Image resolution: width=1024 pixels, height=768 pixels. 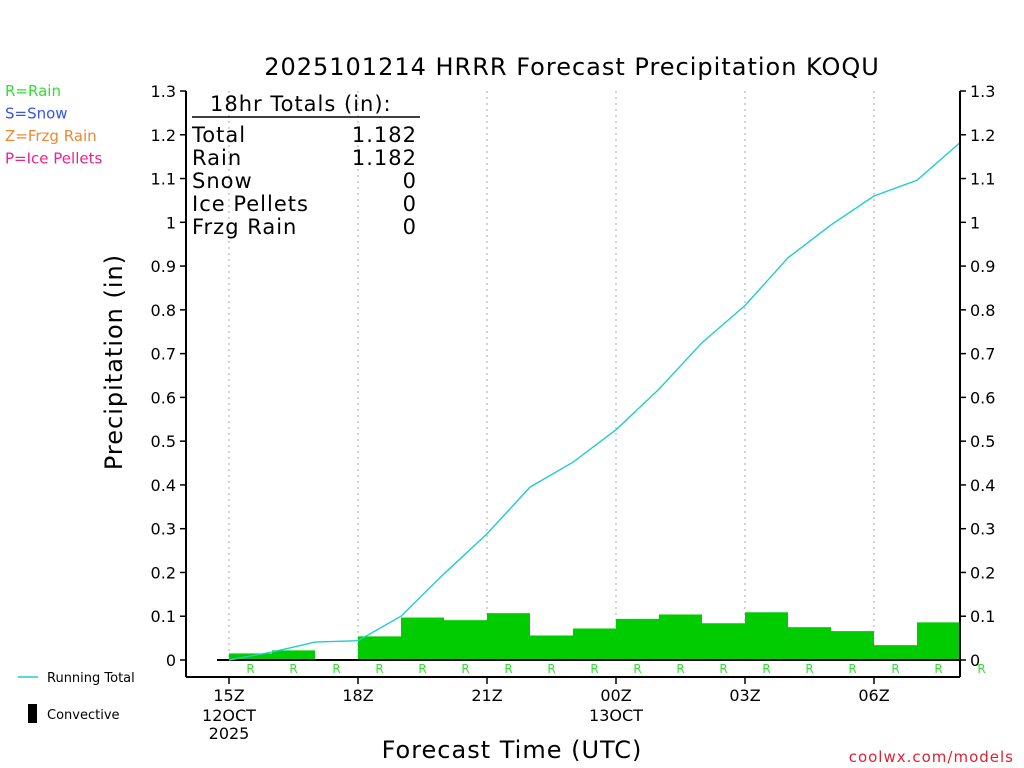 What do you see at coordinates (616, 715) in the screenshot?
I see `x-tick-sublabel: 13OCT` at bounding box center [616, 715].